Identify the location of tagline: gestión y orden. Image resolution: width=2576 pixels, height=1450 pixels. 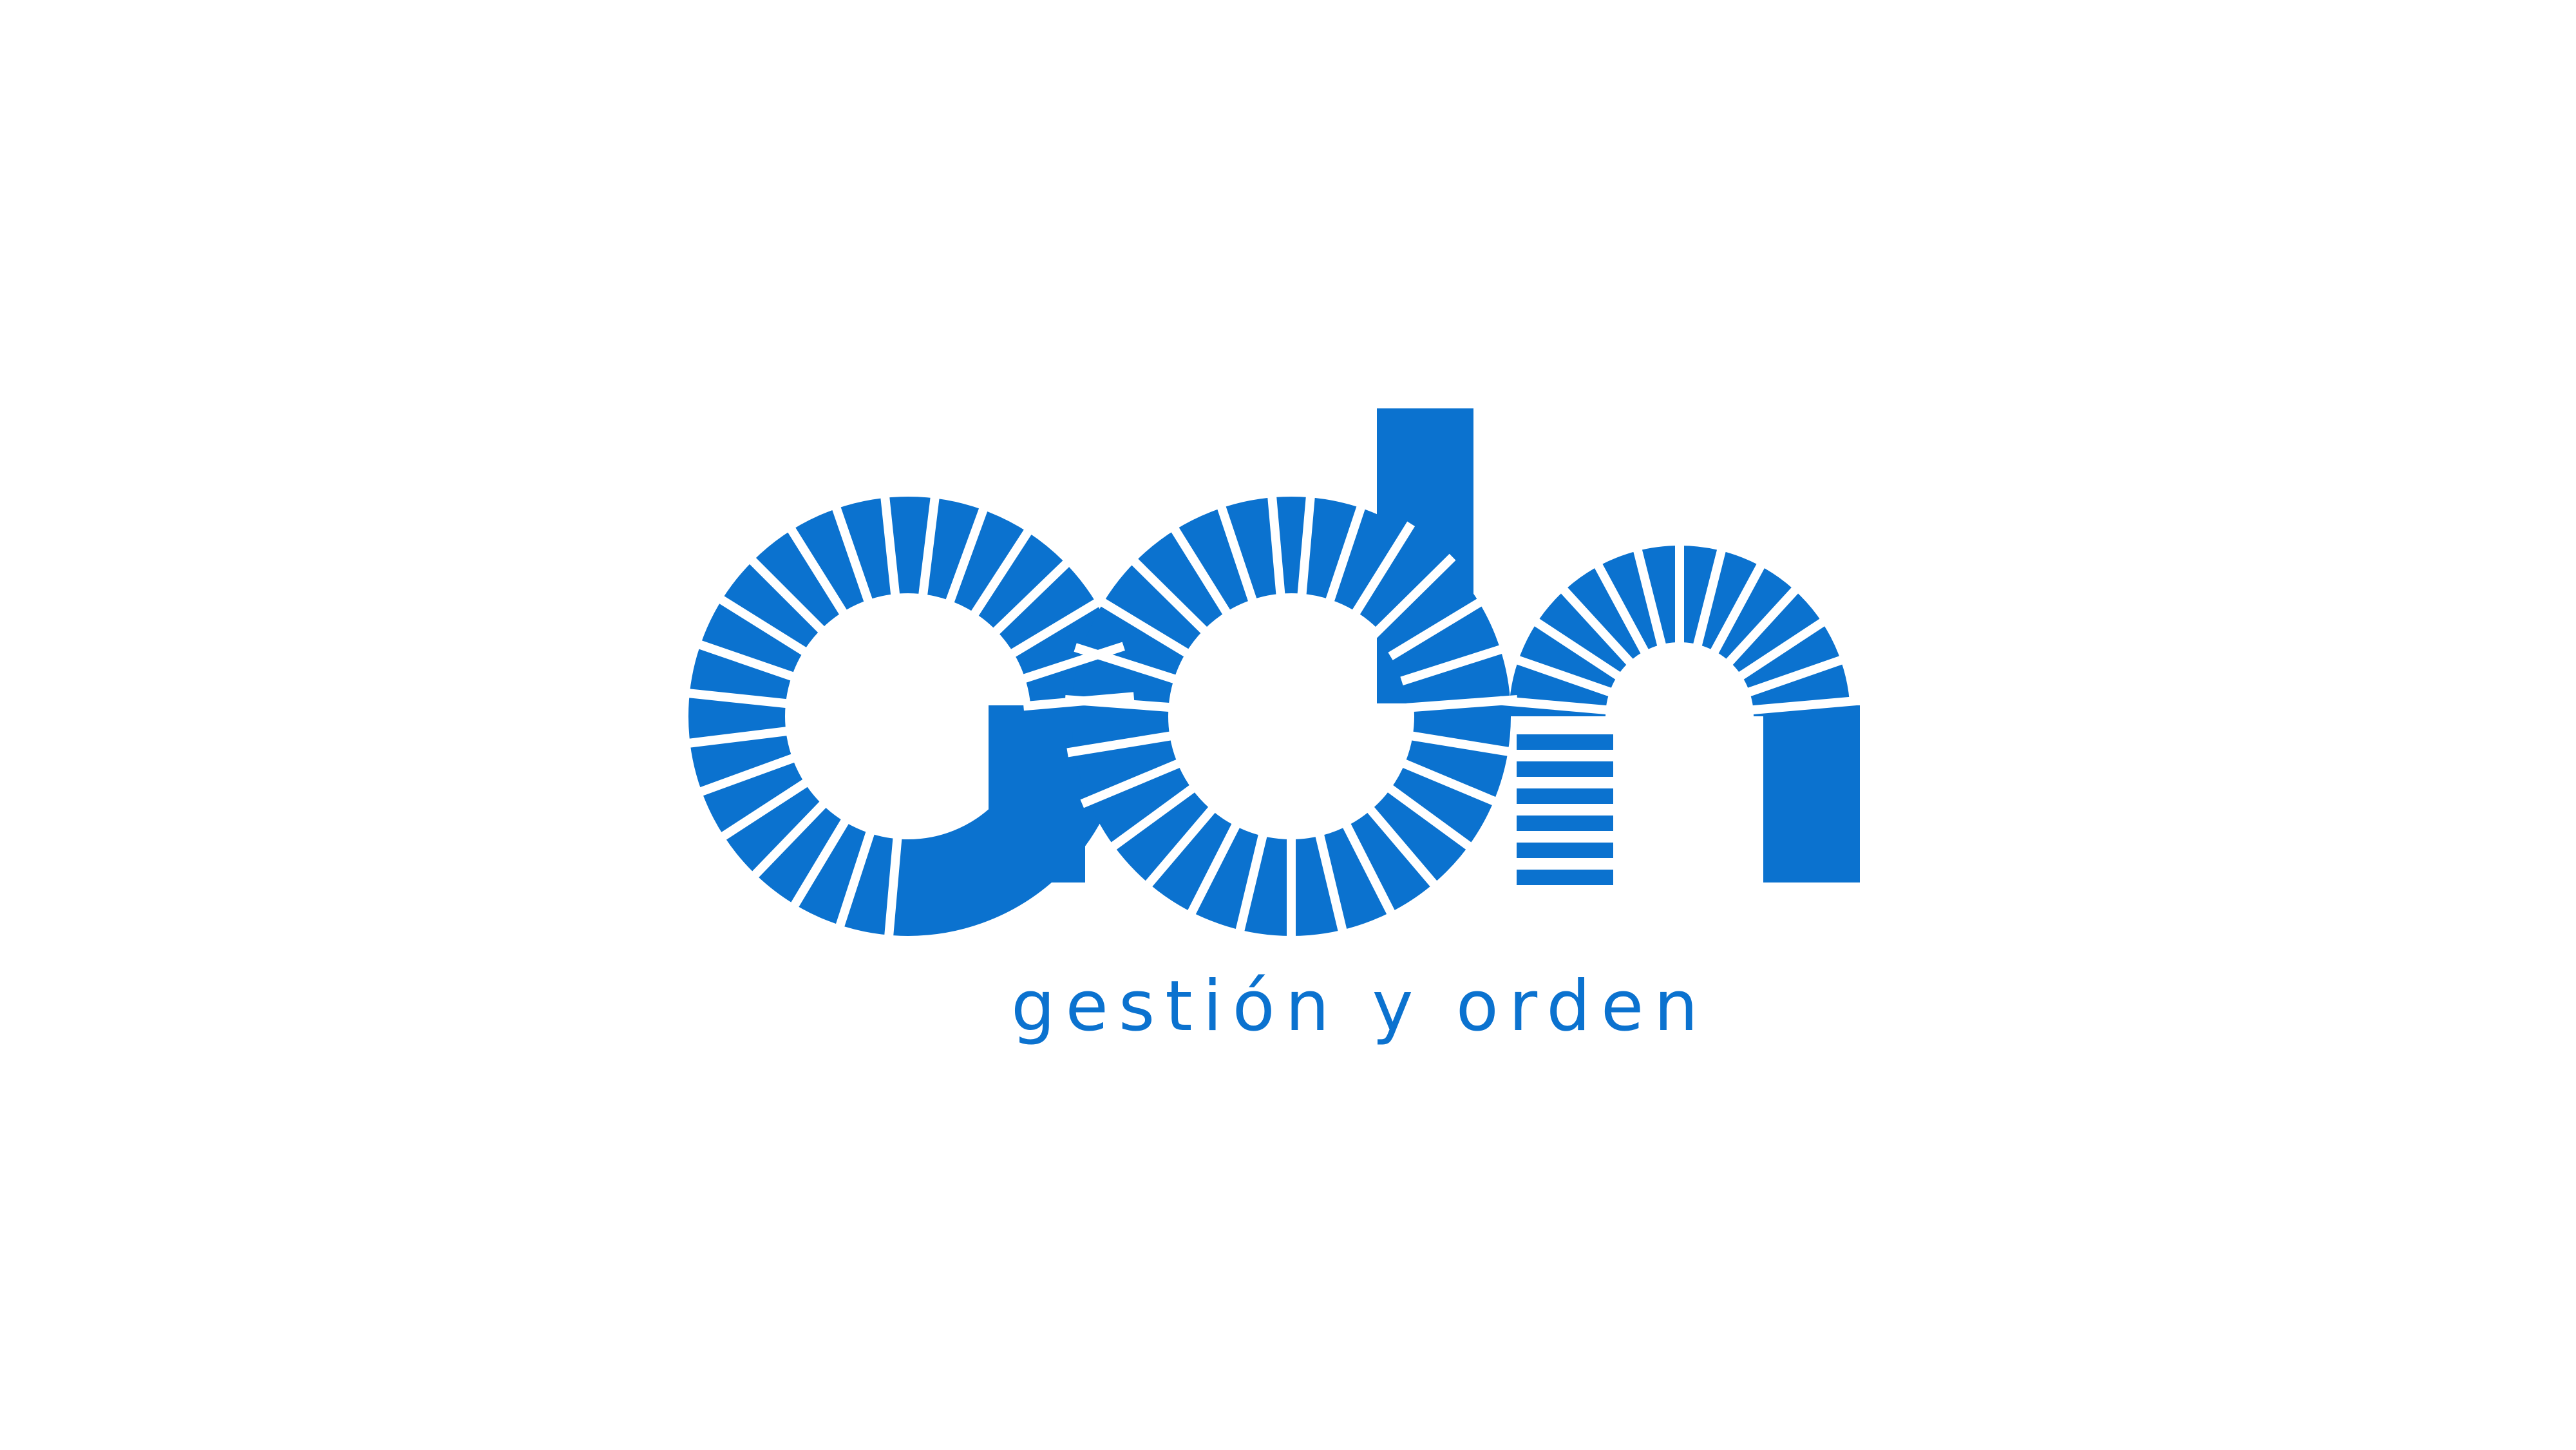
(1360, 1007).